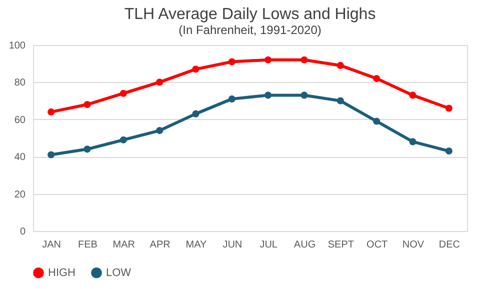  Describe the element at coordinates (250, 14) in the screenshot. I see `chart-title: TLH Average Daily Lows and Highs` at that location.